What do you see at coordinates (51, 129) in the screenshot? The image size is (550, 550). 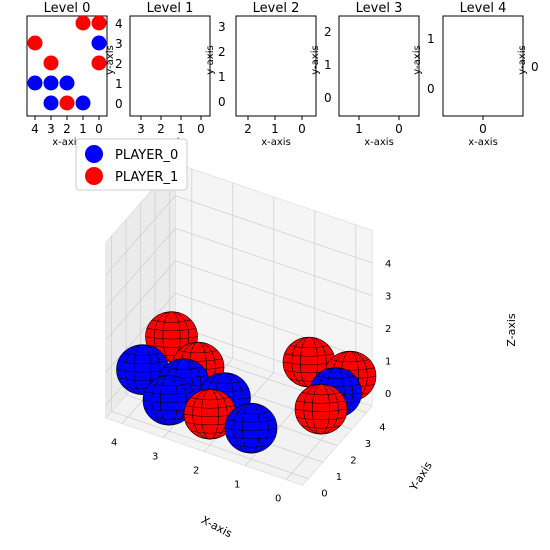 I see `level-0-x-tick-label: 3` at bounding box center [51, 129].